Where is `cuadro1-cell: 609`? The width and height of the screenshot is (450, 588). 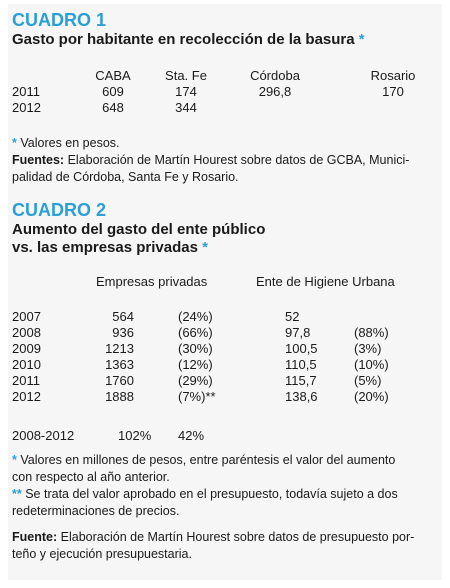 cuadro1-cell: 609 is located at coordinates (113, 91).